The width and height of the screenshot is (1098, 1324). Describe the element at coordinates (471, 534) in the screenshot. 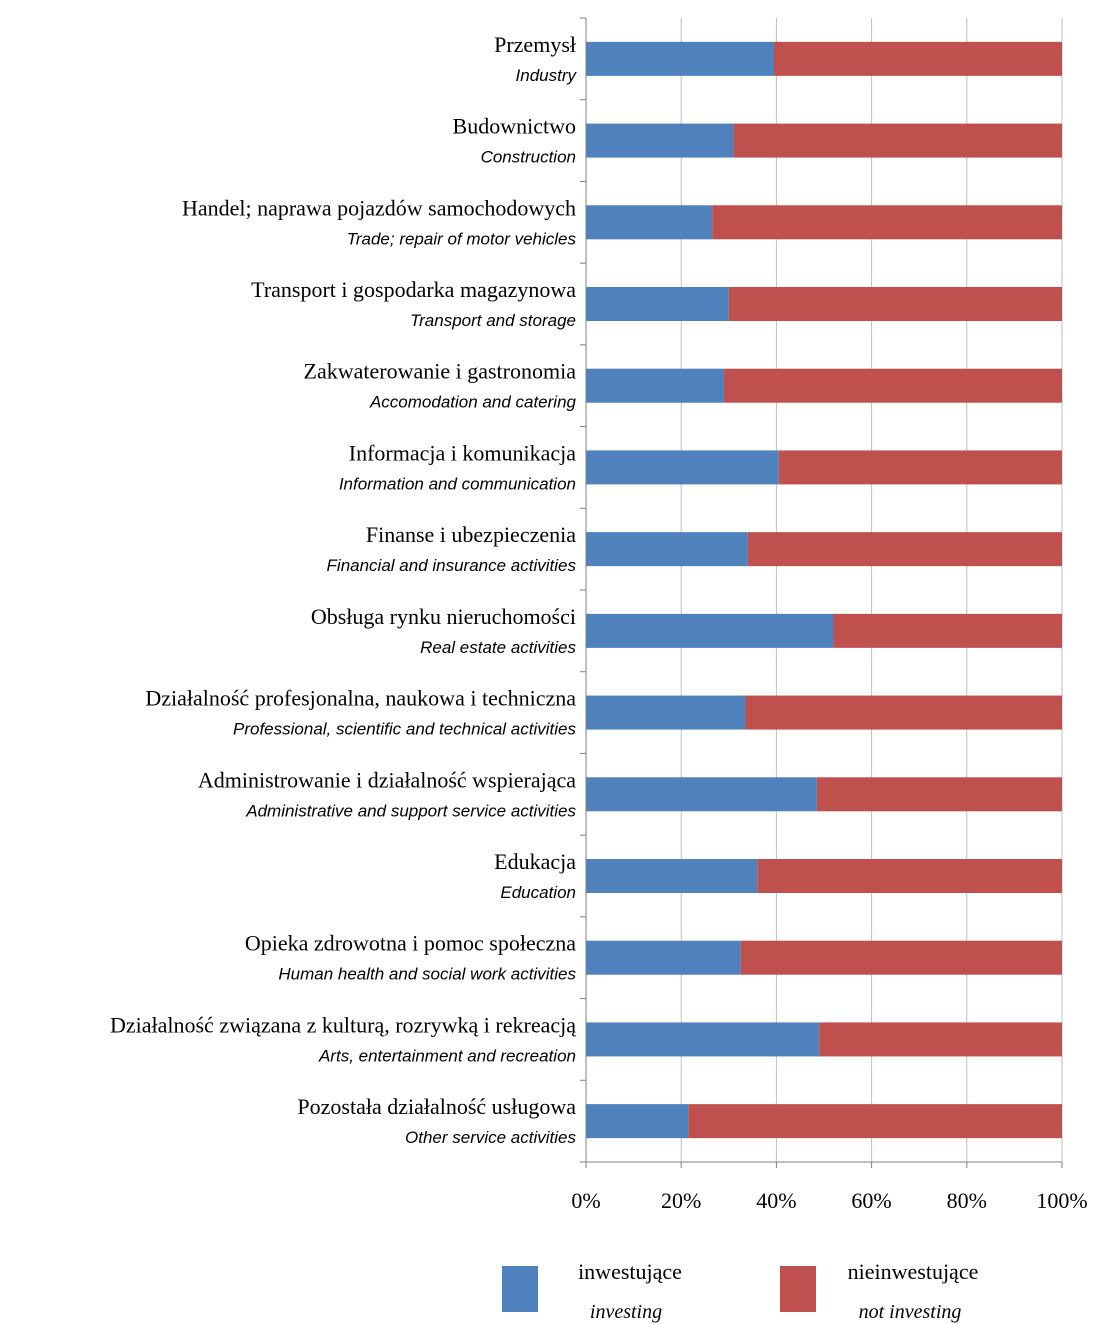

I see `category-label: Finanse i ubezpieczenia` at that location.